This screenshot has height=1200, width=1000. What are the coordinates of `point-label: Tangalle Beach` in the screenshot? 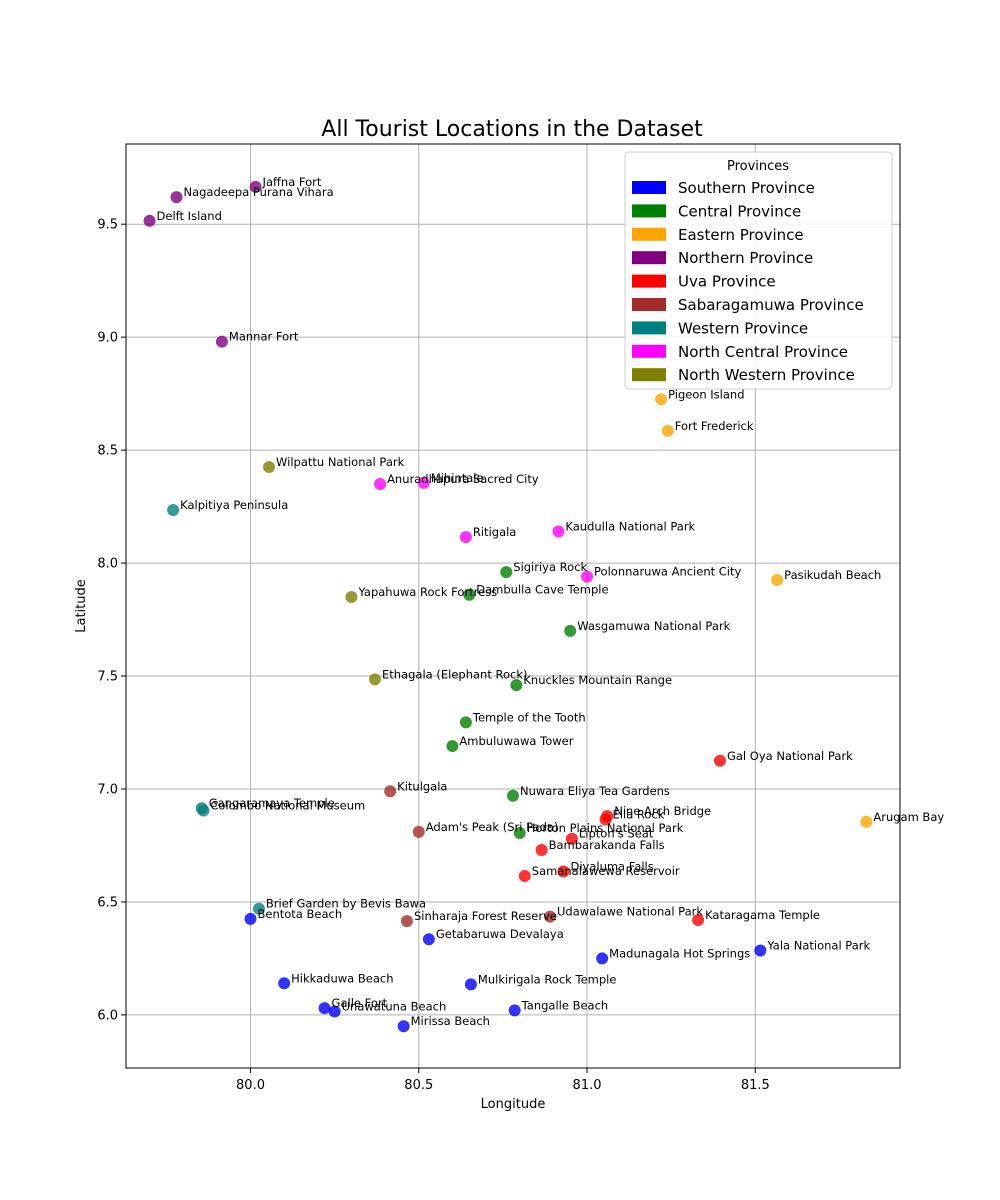 It's located at (565, 1005).